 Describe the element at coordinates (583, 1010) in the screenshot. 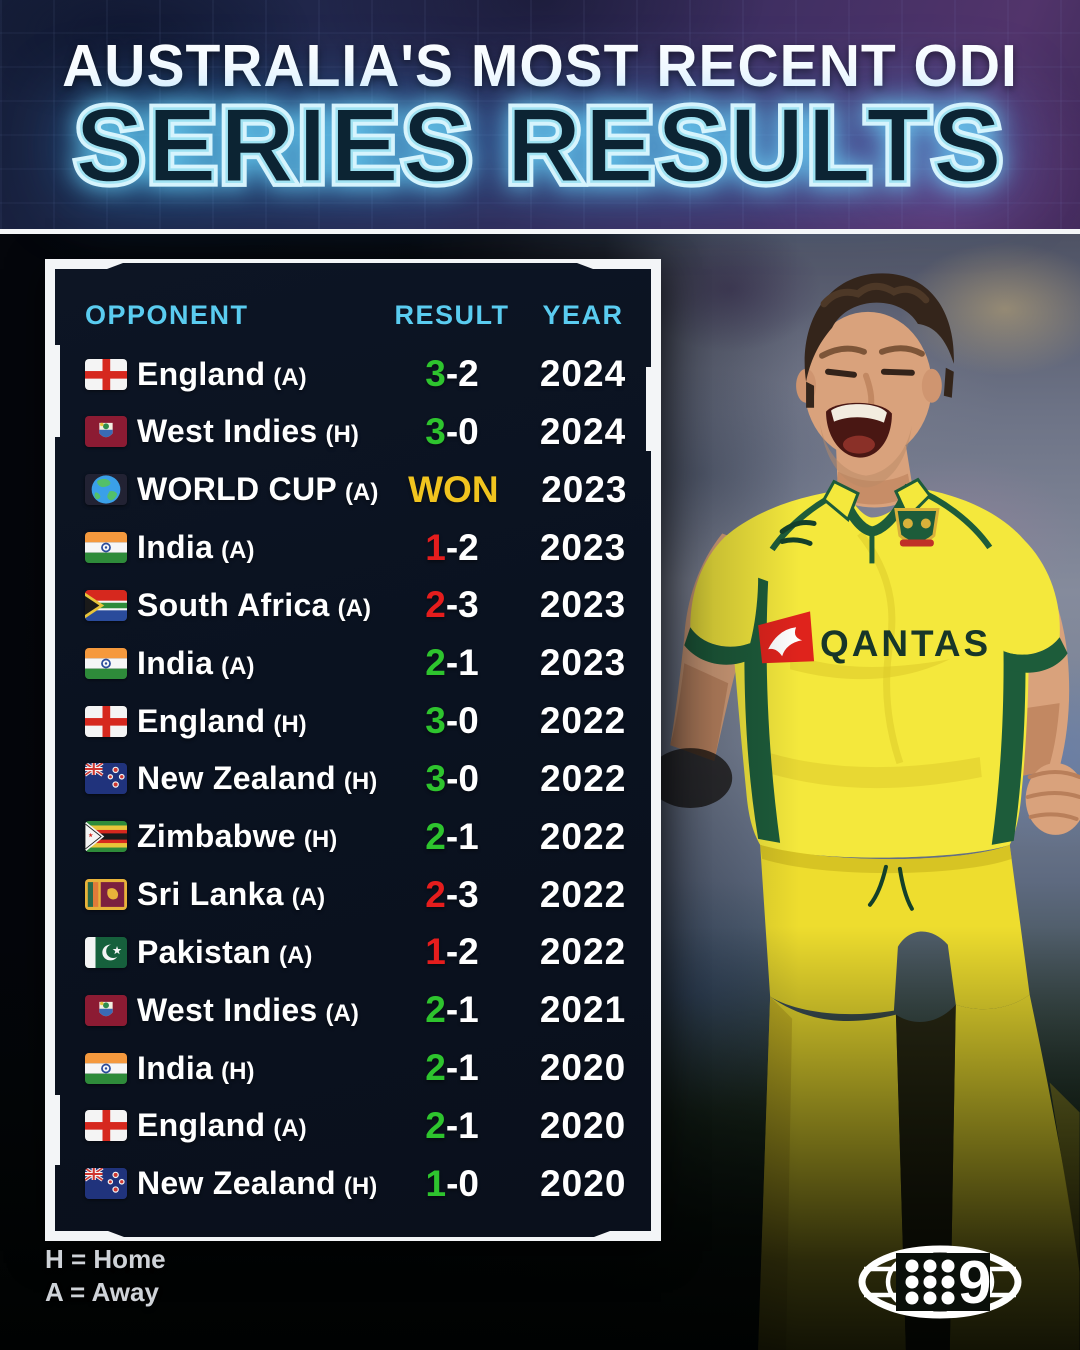

I see `year-value: 2021` at that location.